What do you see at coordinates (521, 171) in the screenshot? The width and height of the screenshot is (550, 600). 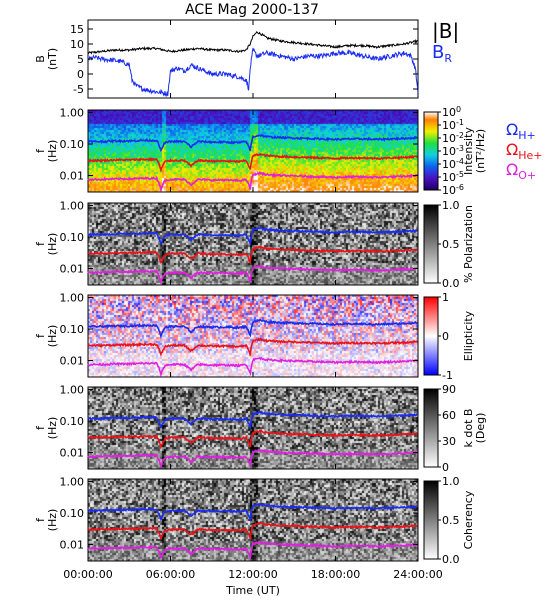 I see `legend-o-plus: ΩO+` at bounding box center [521, 171].